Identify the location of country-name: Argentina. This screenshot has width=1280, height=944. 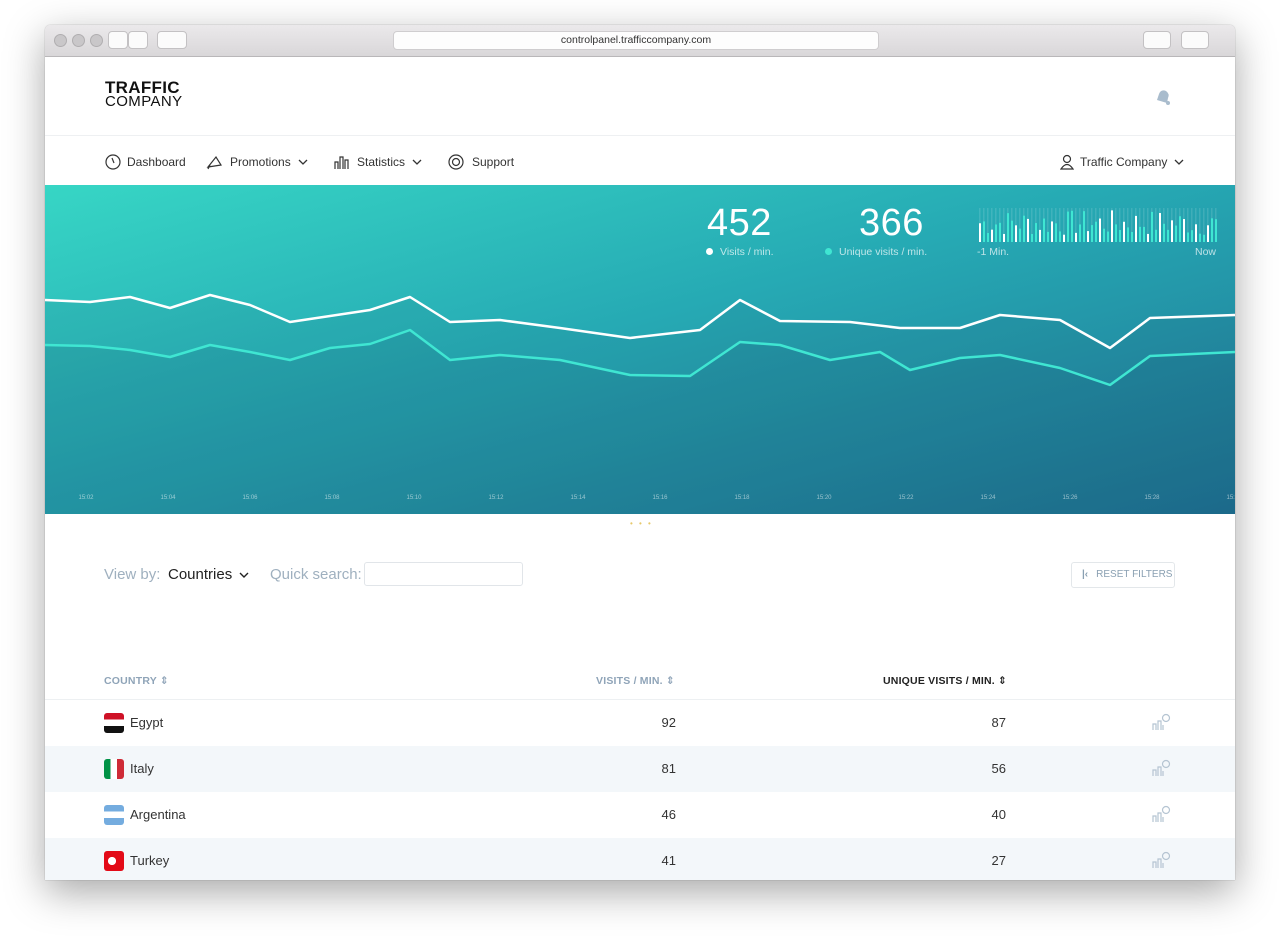
(158, 814).